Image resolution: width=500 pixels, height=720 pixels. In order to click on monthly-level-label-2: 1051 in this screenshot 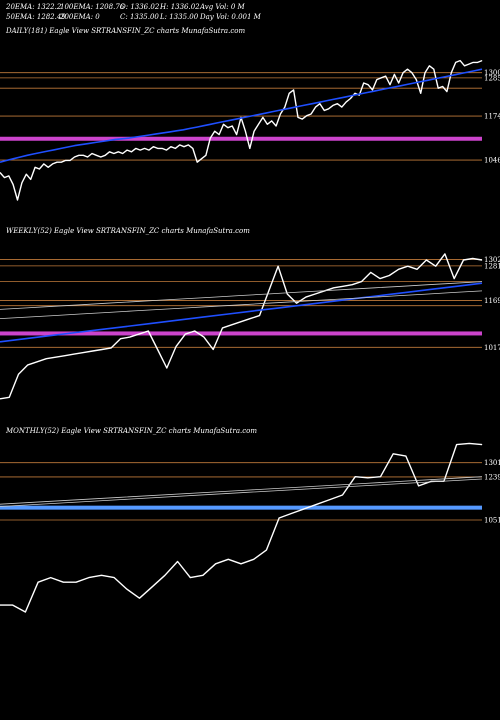, I will do `click(492, 521)`.